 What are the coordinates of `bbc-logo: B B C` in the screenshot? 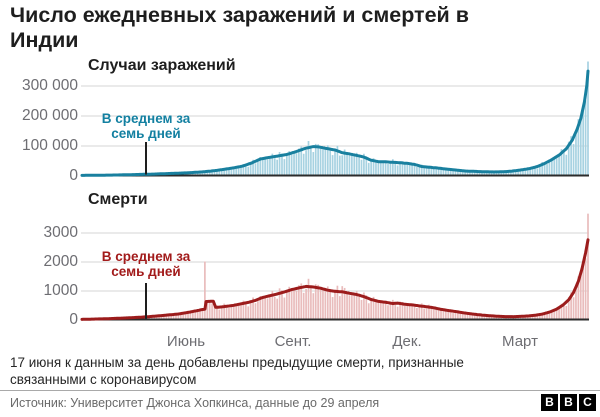 It's located at (568, 402).